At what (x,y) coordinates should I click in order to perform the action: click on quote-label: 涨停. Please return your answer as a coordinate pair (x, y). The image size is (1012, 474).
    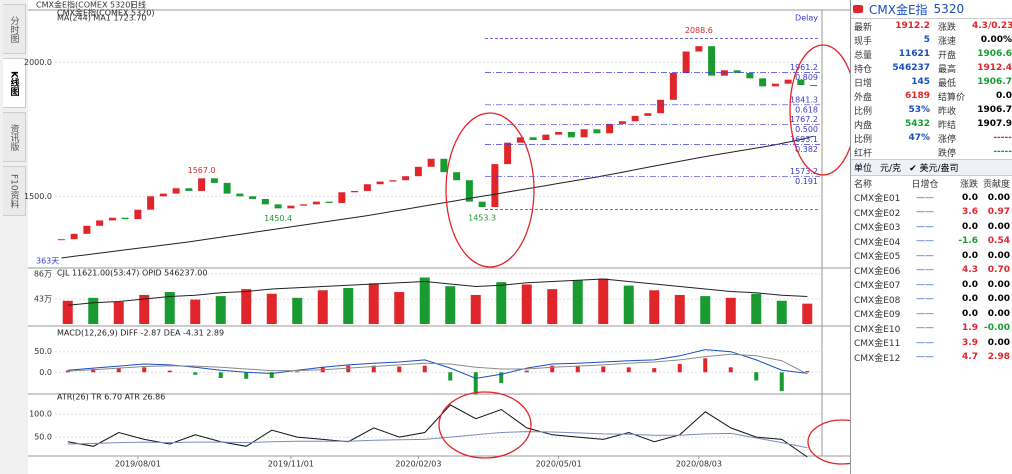
    Looking at the image, I should click on (947, 139).